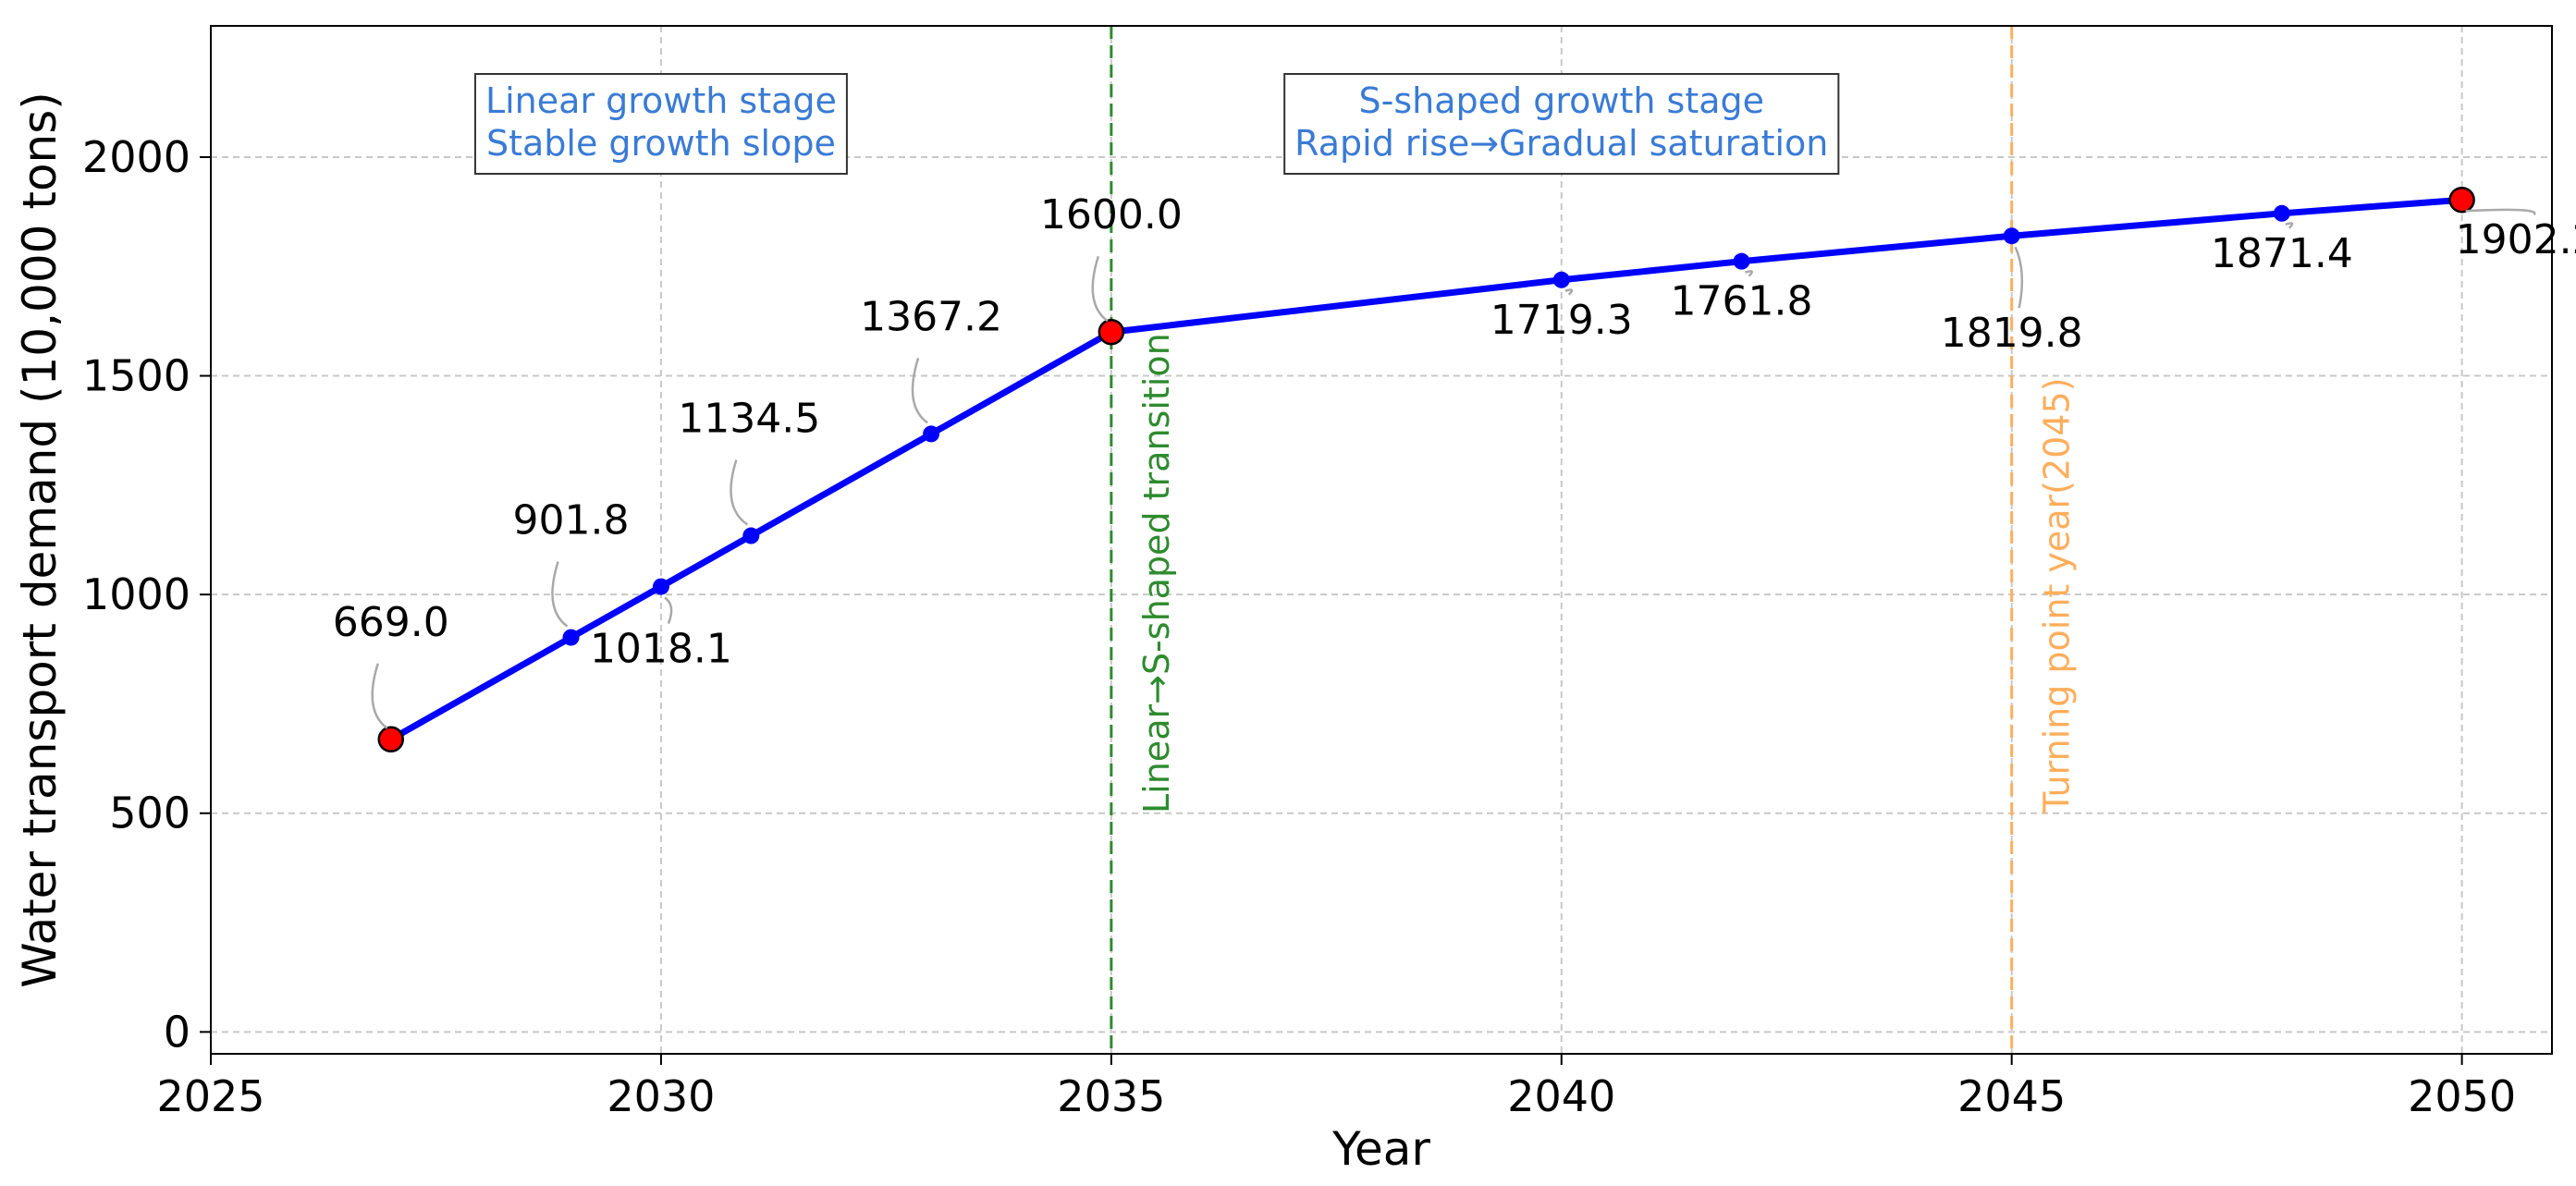 The image size is (2576, 1186). What do you see at coordinates (749, 419) in the screenshot?
I see `data-label: 1134.5` at bounding box center [749, 419].